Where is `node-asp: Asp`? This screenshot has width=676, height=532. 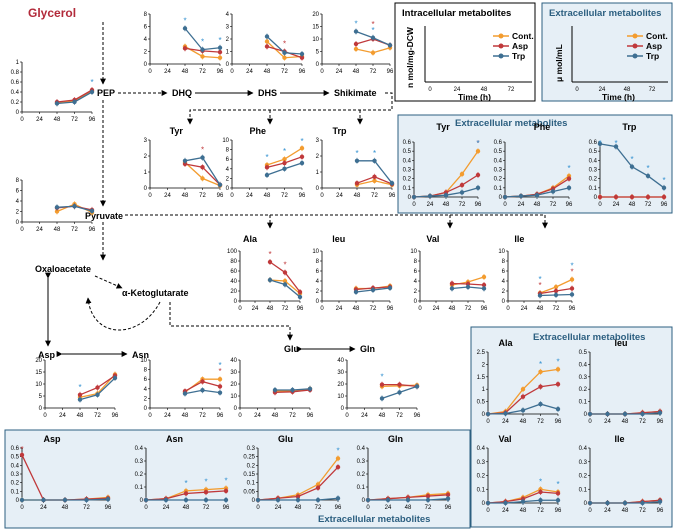
node-asp: Asp is located at coordinates (47, 355).